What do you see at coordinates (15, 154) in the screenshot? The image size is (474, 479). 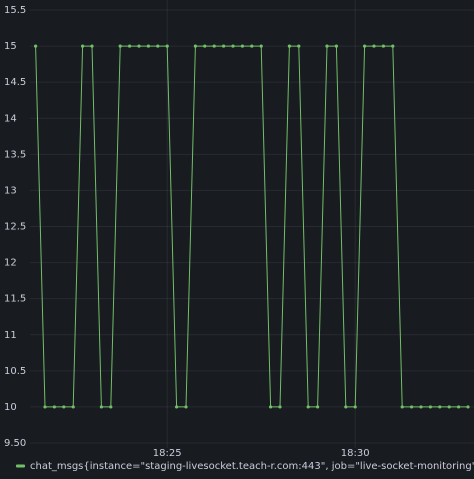 I see `y-tick-label: 13.5` at bounding box center [15, 154].